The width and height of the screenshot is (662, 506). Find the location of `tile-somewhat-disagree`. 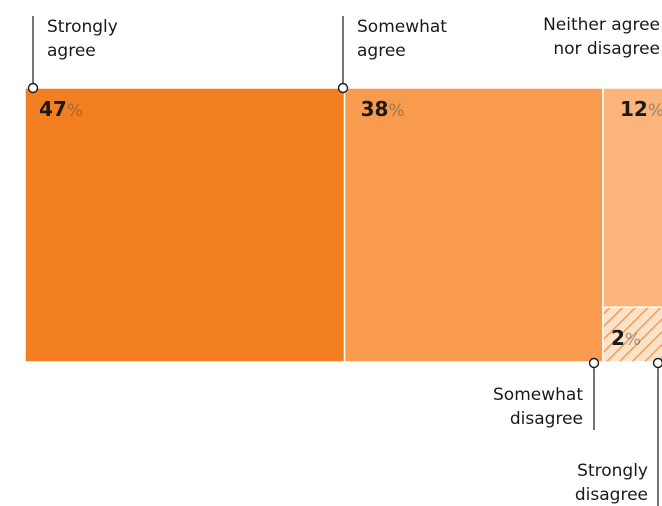

tile-somewhat-disagree is located at coordinates (632, 334).